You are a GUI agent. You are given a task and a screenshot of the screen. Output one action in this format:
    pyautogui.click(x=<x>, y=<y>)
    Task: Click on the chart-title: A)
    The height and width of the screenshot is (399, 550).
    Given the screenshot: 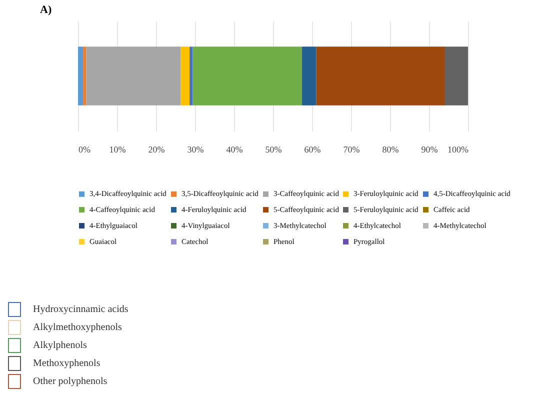 What is the action you would take?
    pyautogui.click(x=46, y=10)
    